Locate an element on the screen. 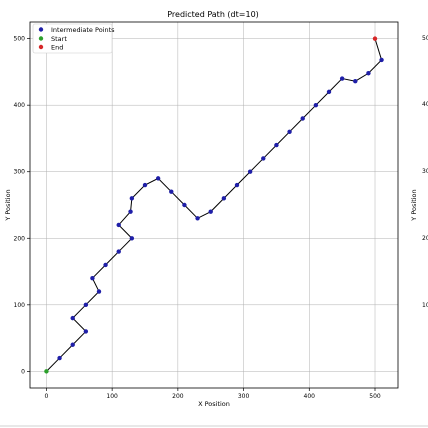 The image size is (428, 428). y-tick-label: 500 is located at coordinates (20, 39).